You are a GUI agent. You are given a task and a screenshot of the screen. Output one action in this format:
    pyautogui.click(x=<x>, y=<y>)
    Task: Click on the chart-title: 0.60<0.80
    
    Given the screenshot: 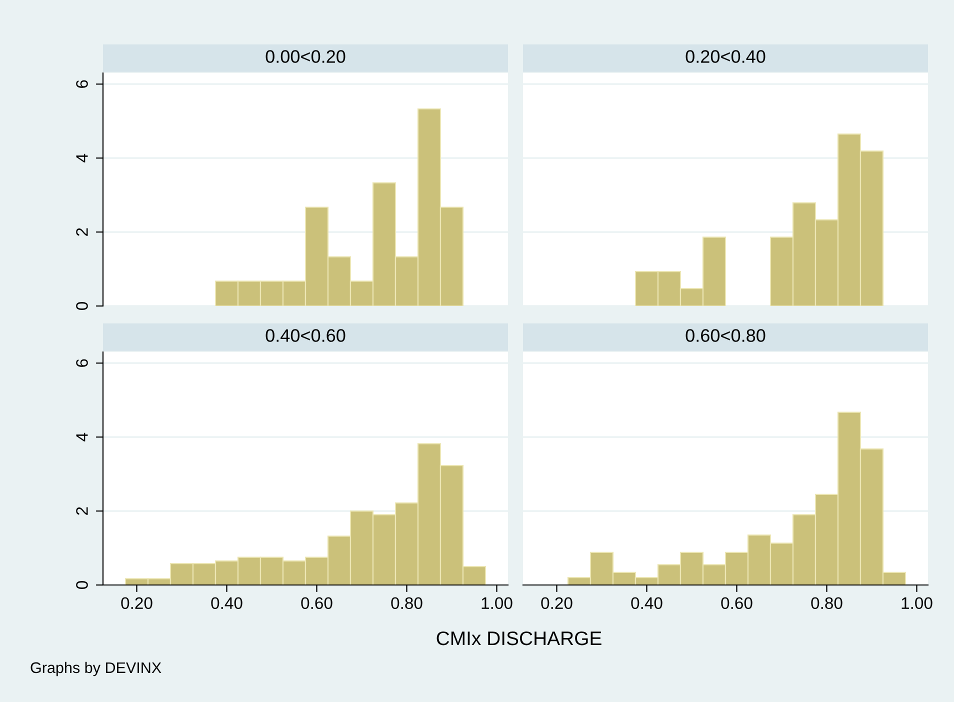 What is the action you would take?
    pyautogui.click(x=726, y=335)
    